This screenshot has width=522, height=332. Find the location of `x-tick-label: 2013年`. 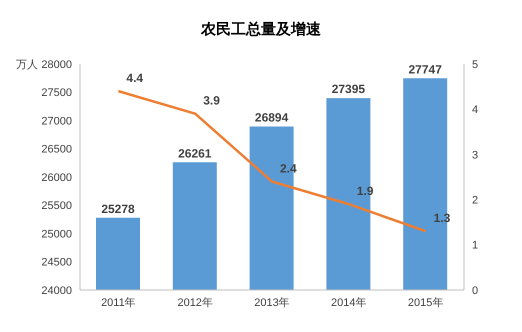

x-tick-label: 2013年 is located at coordinates (272, 302).